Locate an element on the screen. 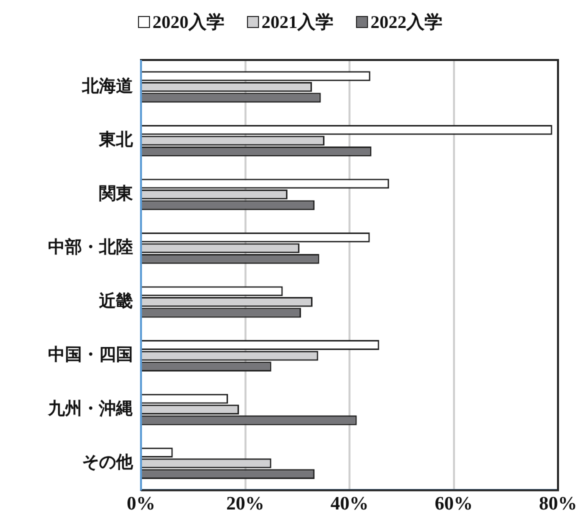 The width and height of the screenshot is (580, 523). y-tick-label: 中部・北陸 is located at coordinates (90, 248).